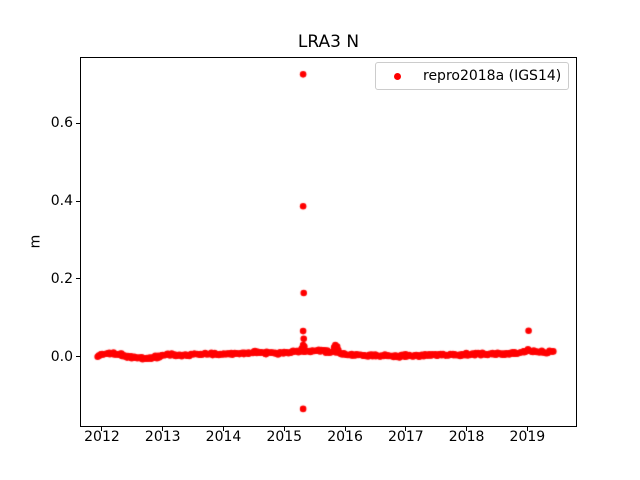  Describe the element at coordinates (61, 123) in the screenshot. I see `y-tick-label: 0.6` at that location.